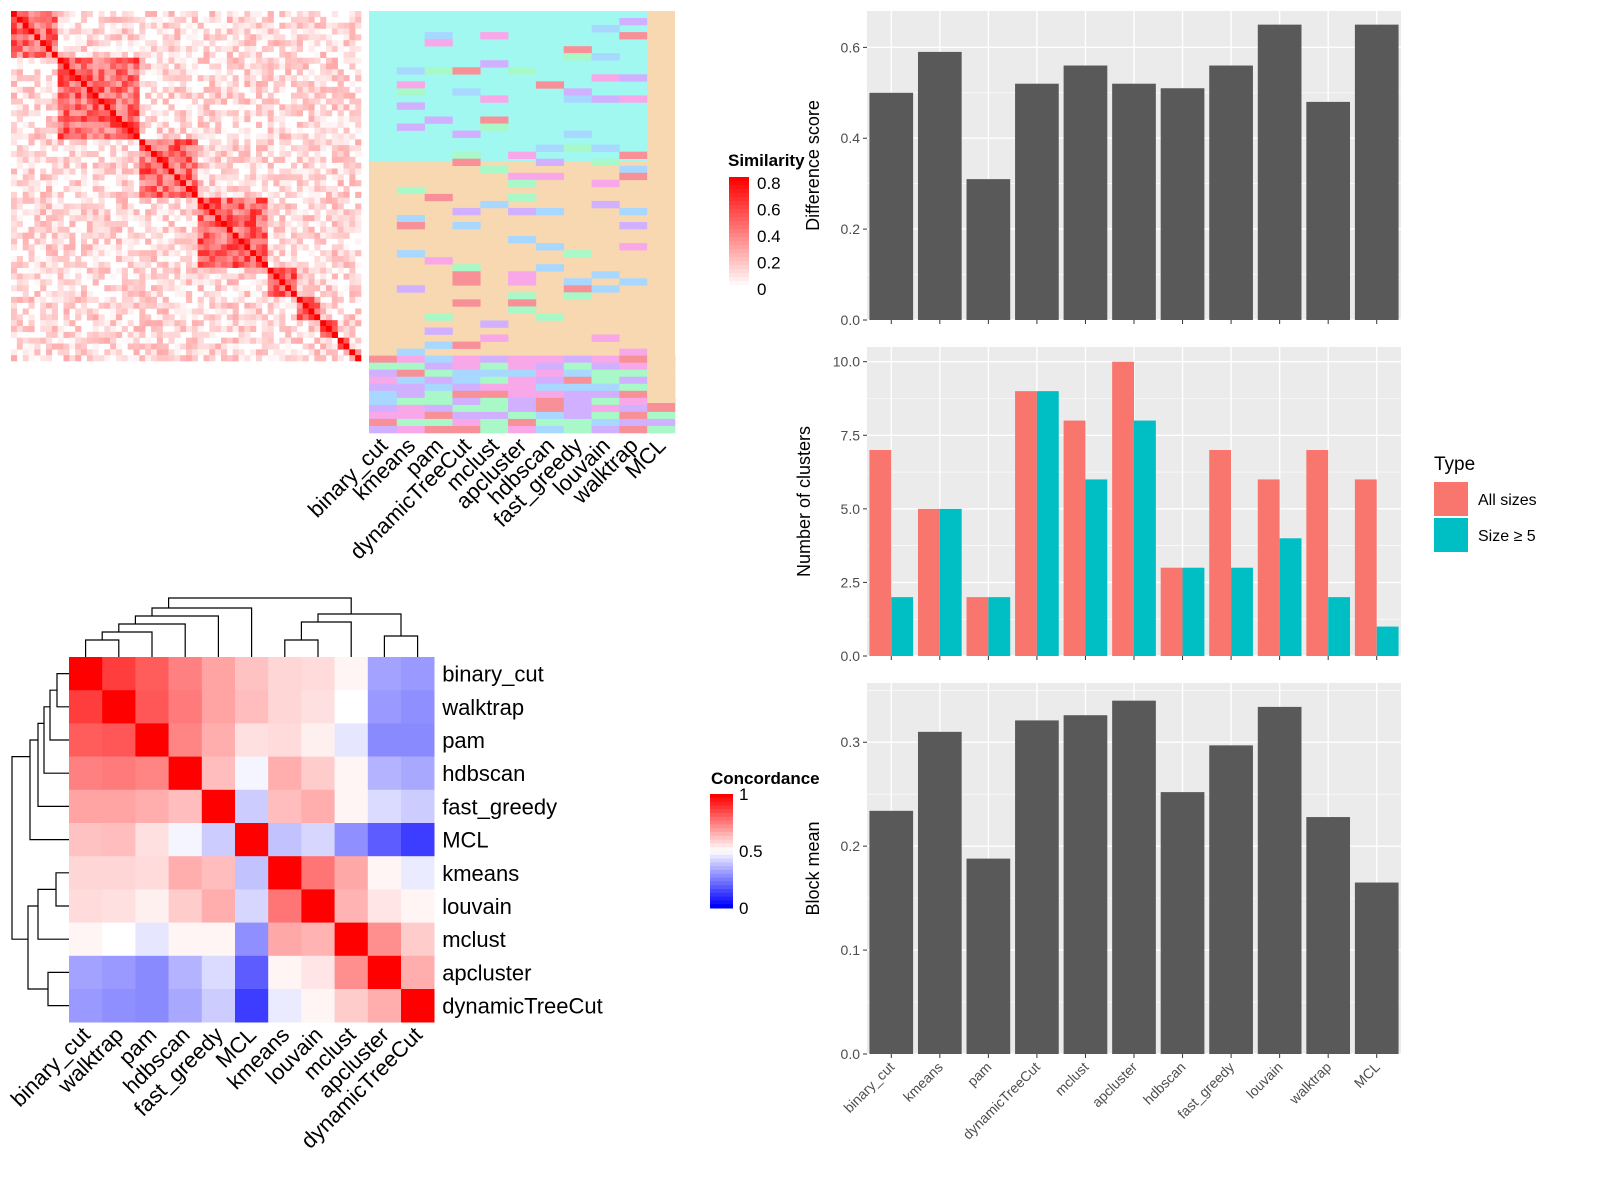 This screenshot has height=1200, width=1600. I want to click on type-legend-title: Type, so click(1454, 464).